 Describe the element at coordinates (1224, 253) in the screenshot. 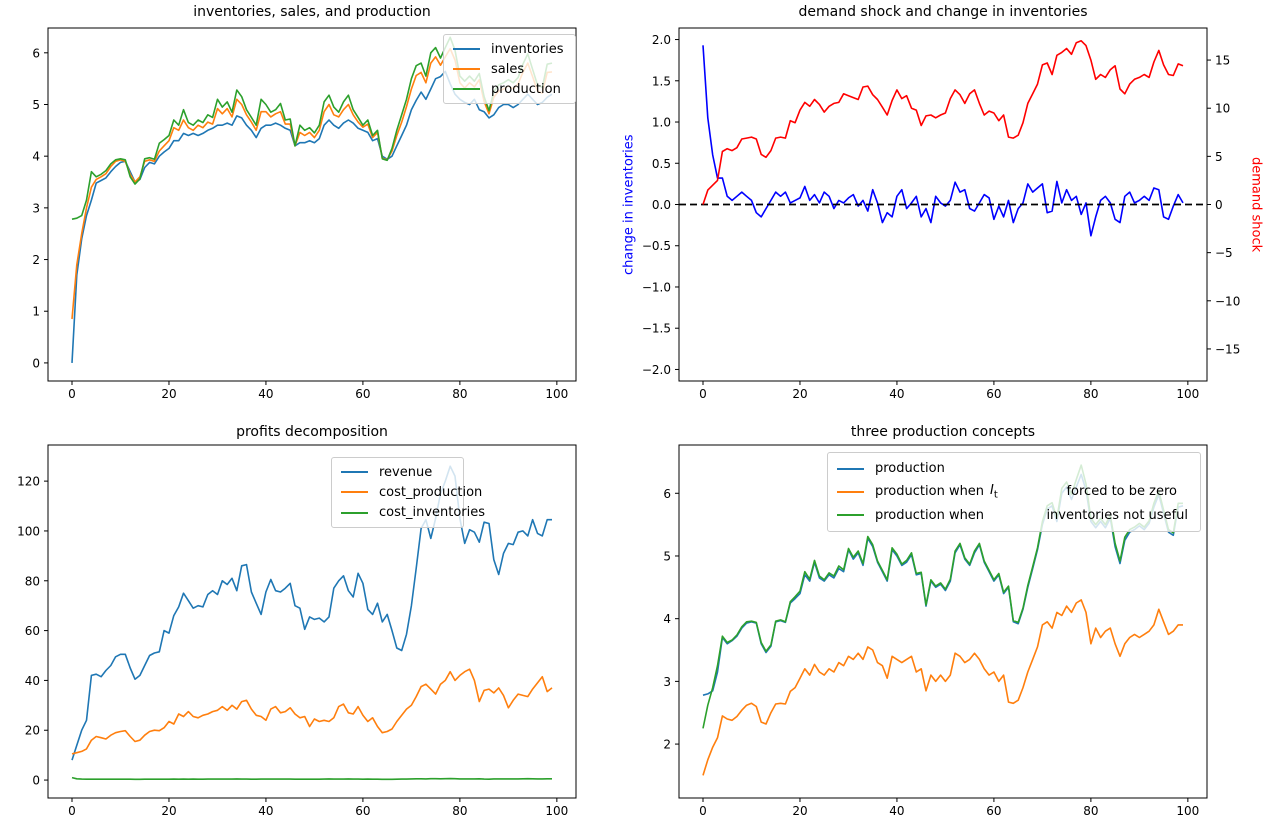

I see `y-right-tick-label: −5` at that location.